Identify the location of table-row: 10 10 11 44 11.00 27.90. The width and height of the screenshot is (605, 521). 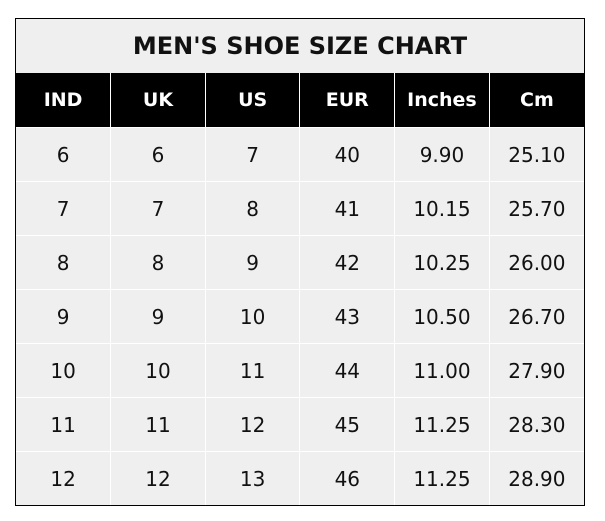
(300, 370).